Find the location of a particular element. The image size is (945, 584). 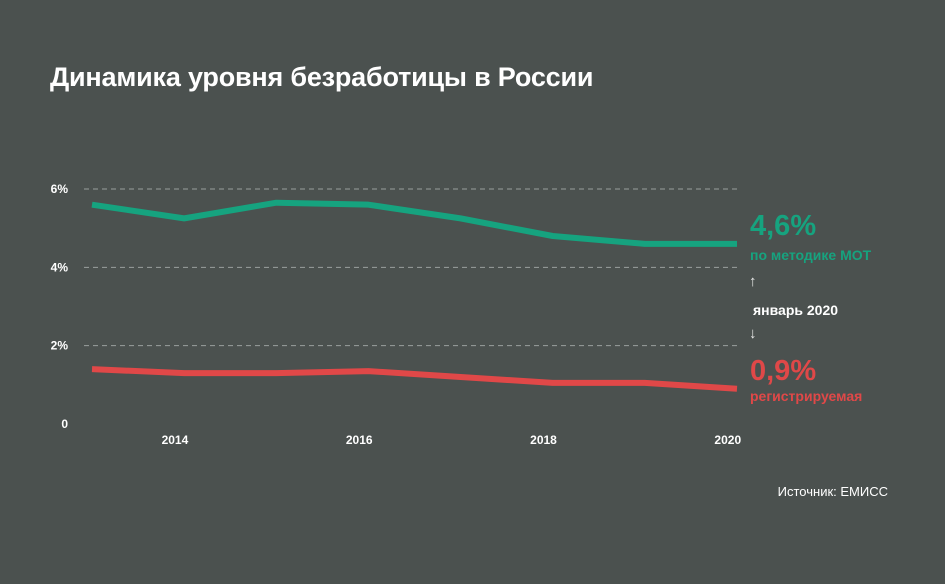

ilo-value-label: 4,6% is located at coordinates (783, 226).